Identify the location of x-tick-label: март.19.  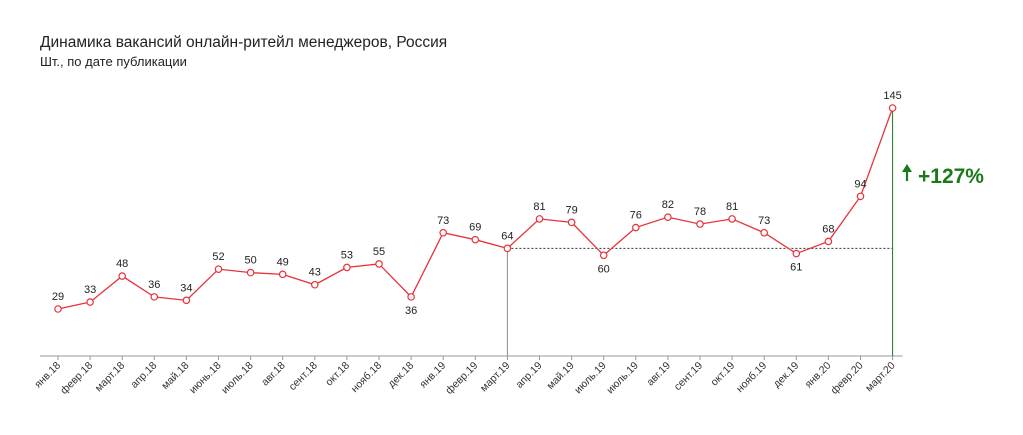
(495, 377).